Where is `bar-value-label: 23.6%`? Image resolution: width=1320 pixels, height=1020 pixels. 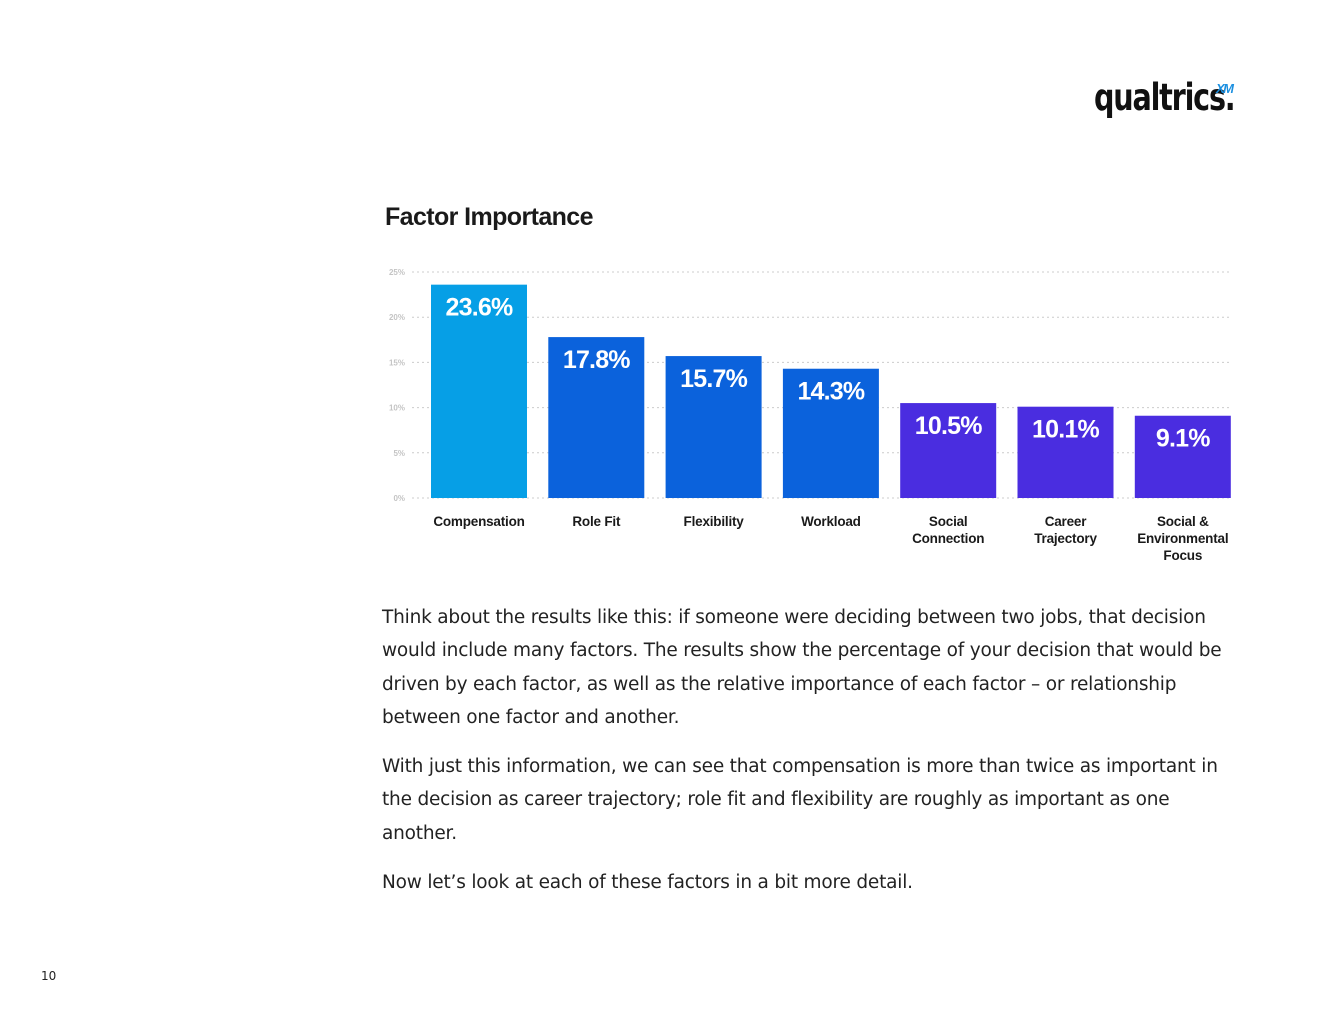
bar-value-label: 23.6% is located at coordinates (479, 308).